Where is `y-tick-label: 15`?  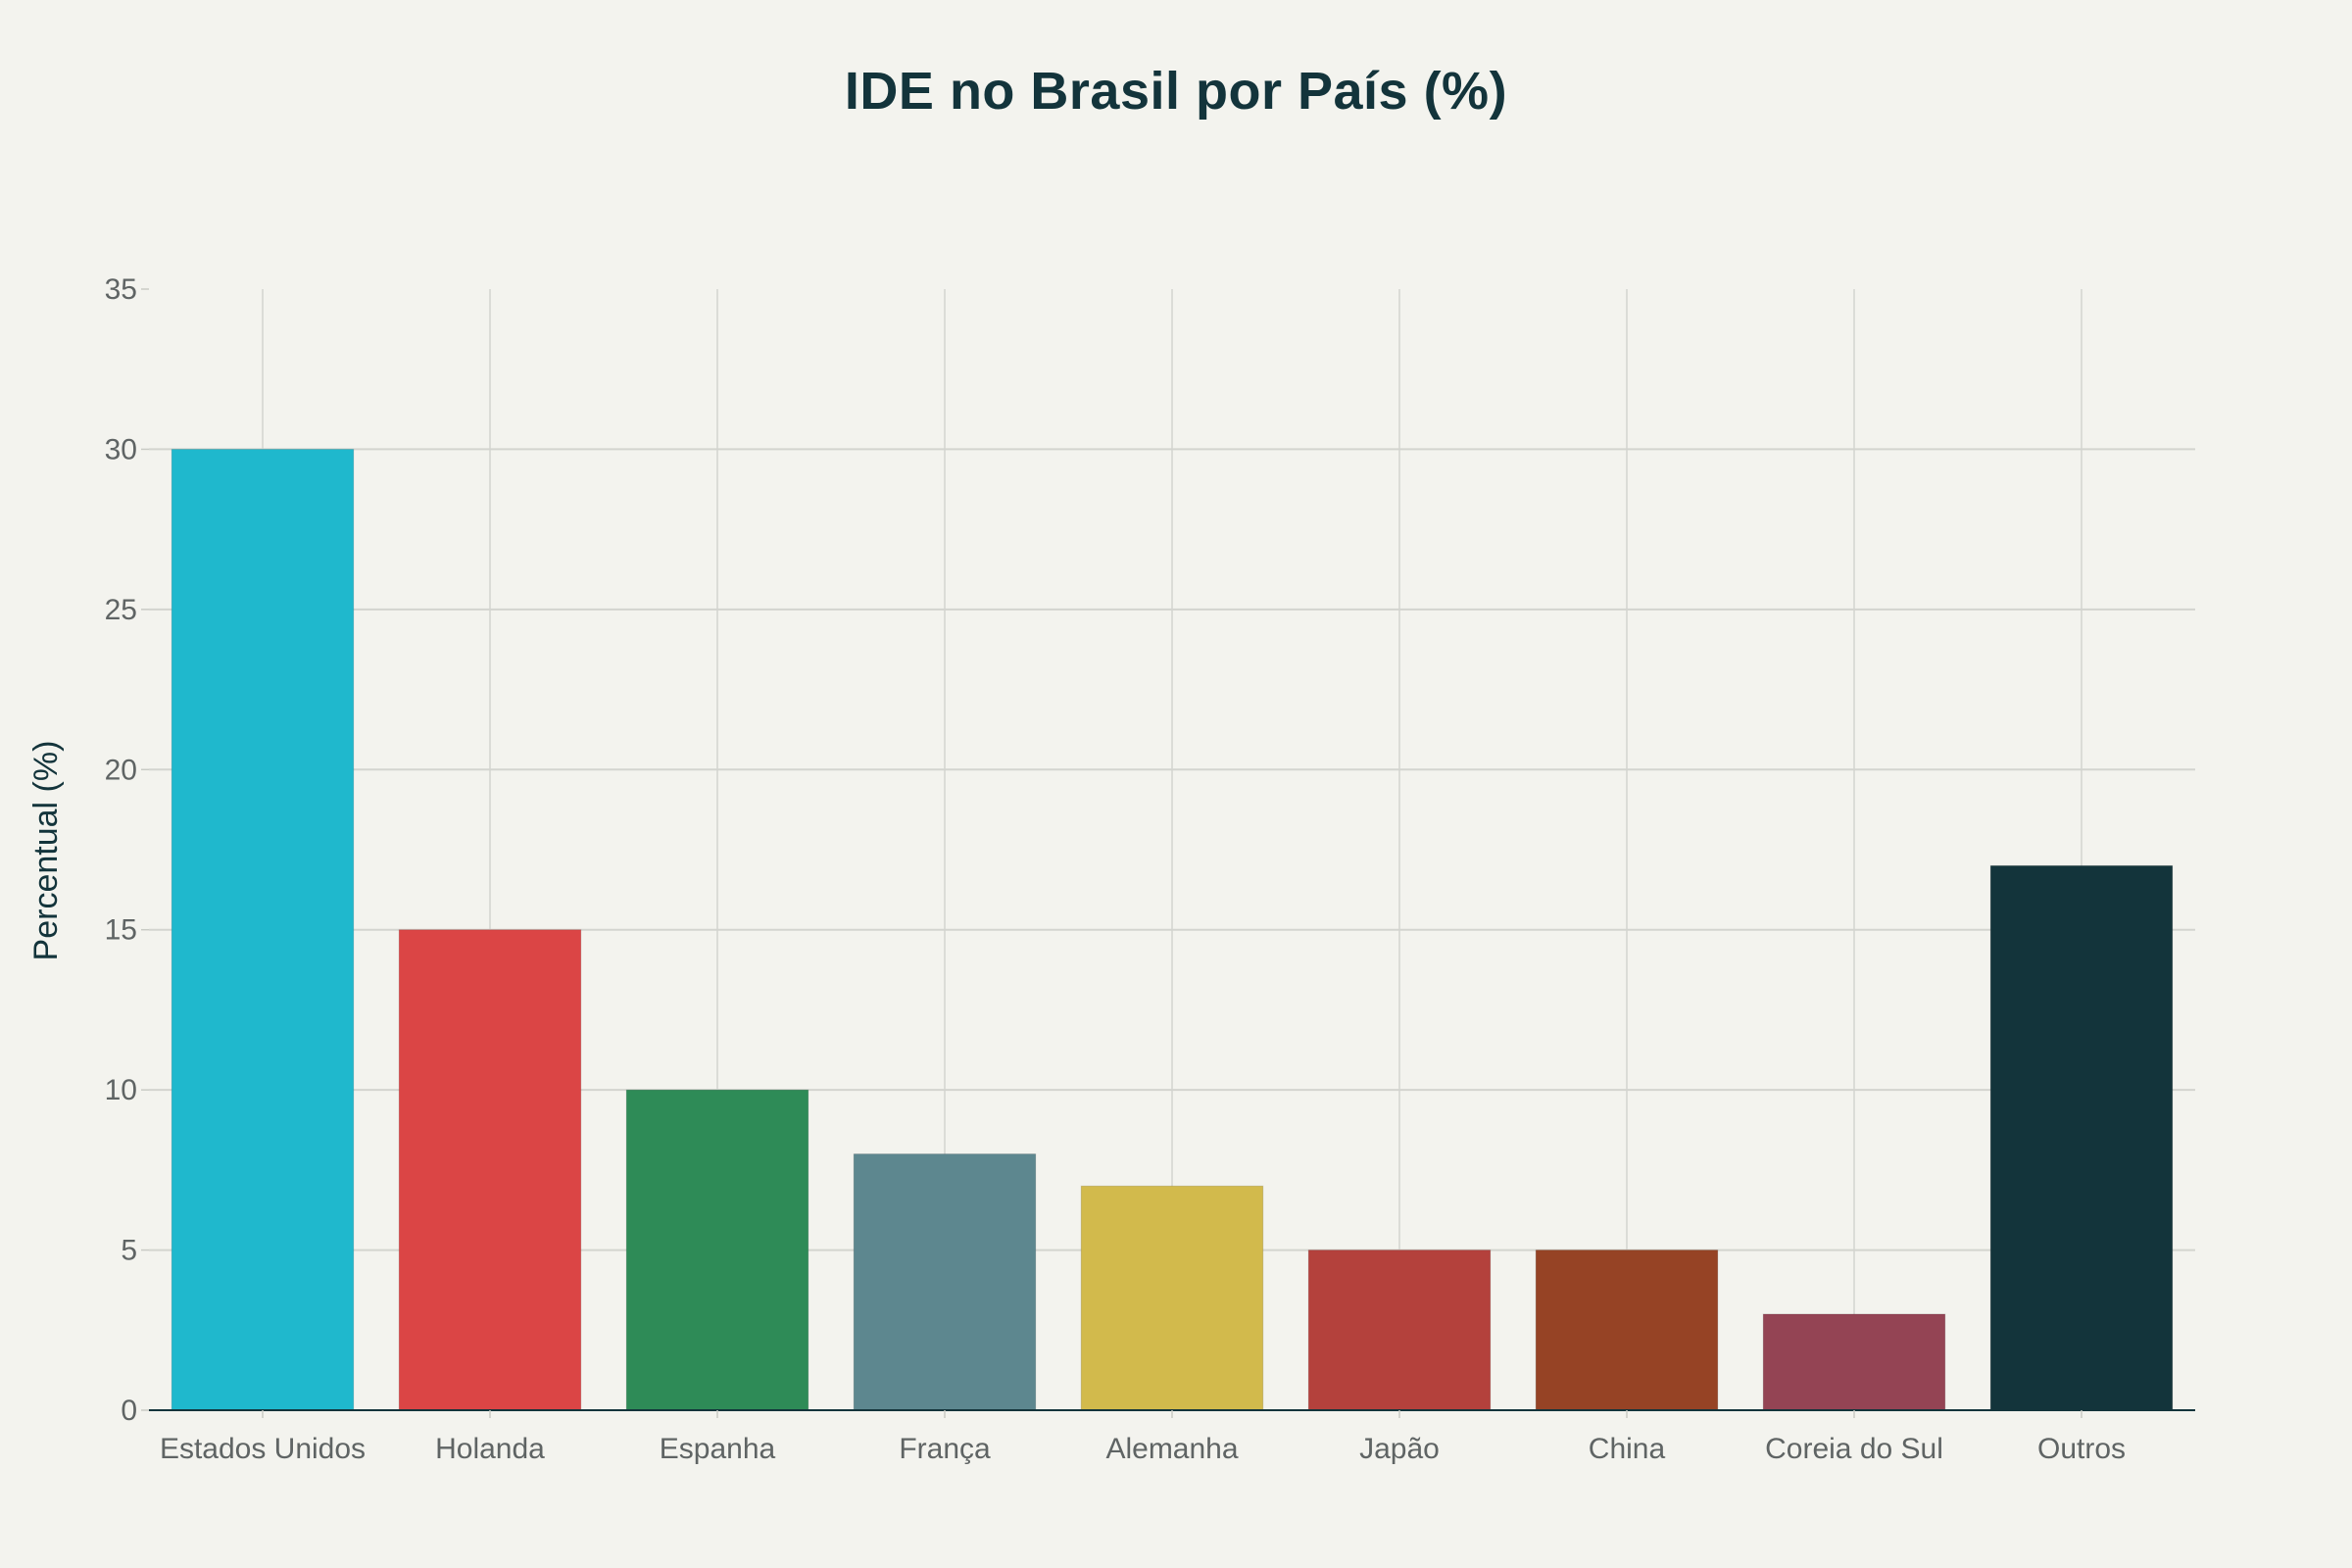
y-tick-label: 15 is located at coordinates (121, 930).